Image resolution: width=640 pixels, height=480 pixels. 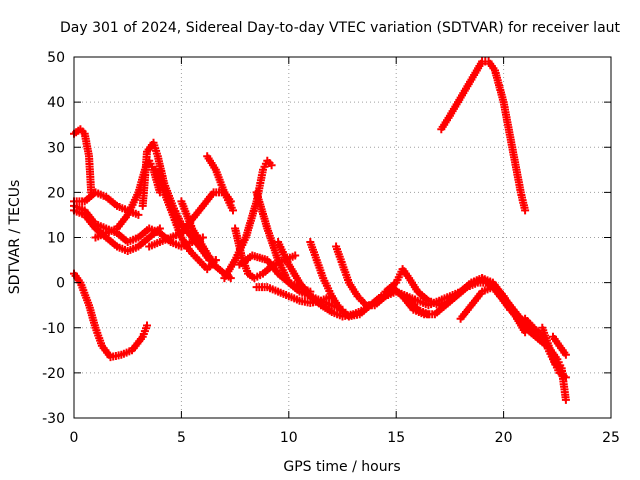 I want to click on y-tick-label: 50, so click(x=56, y=58).